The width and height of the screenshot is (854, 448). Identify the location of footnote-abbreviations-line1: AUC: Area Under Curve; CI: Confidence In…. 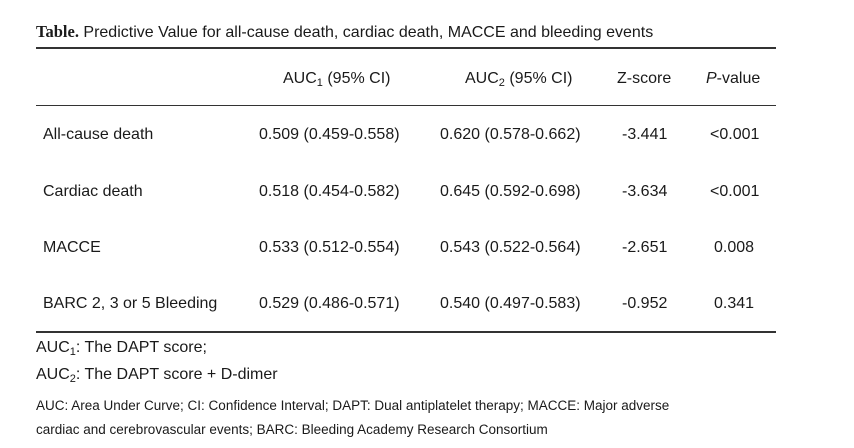
(353, 405).